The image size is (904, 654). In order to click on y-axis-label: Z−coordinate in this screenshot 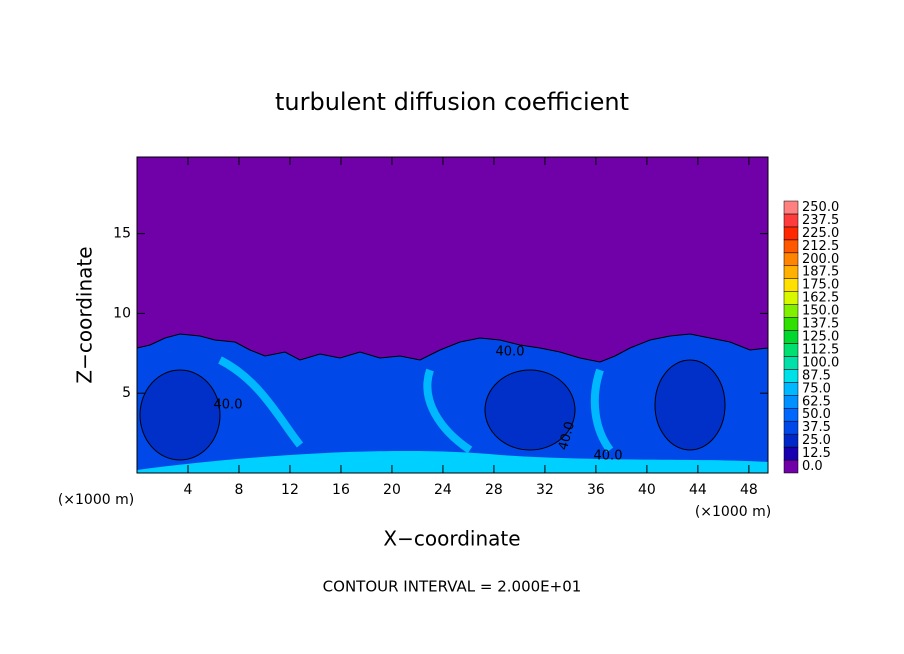, I will do `click(85, 314)`.